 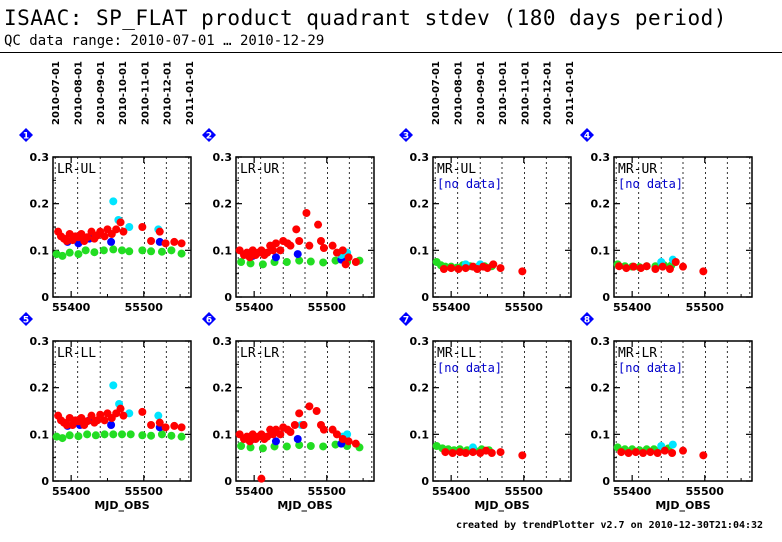 I want to click on panel-number: 4, so click(x=587, y=137).